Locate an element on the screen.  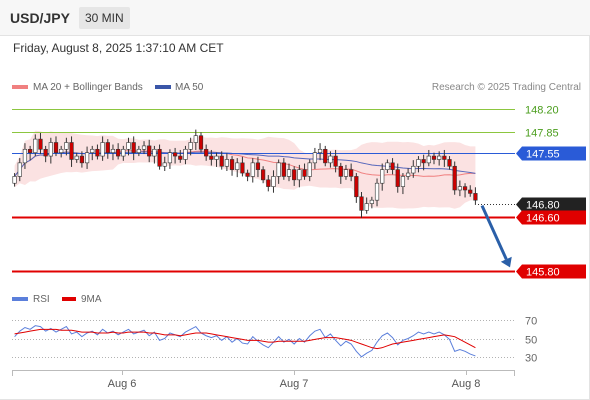
level-label: 146.60 is located at coordinates (543, 219).